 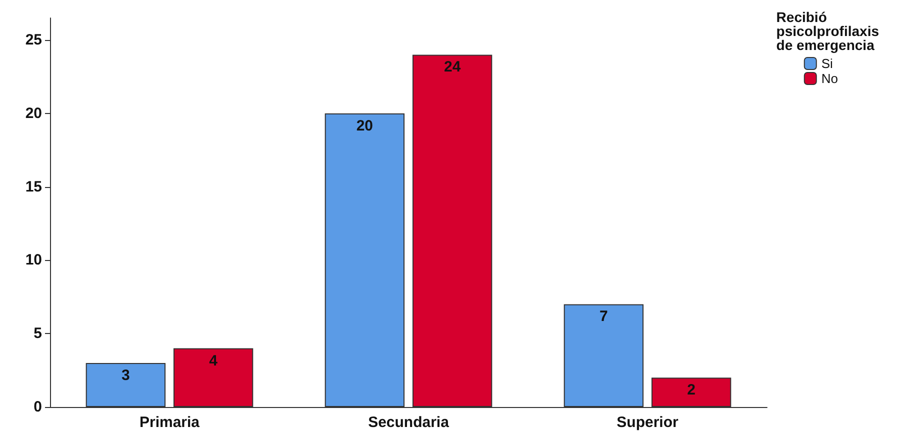 What do you see at coordinates (409, 422) in the screenshot?
I see `x-tick-label: Secundaria` at bounding box center [409, 422].